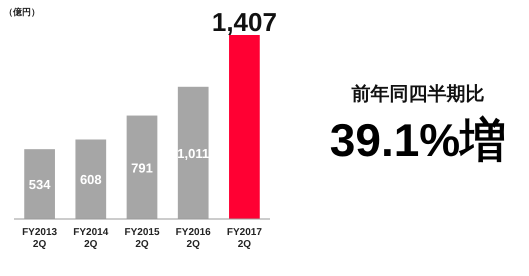 This screenshot has width=529, height=276. Describe the element at coordinates (244, 22) in the screenshot. I see `data-label: 1,407` at that location.